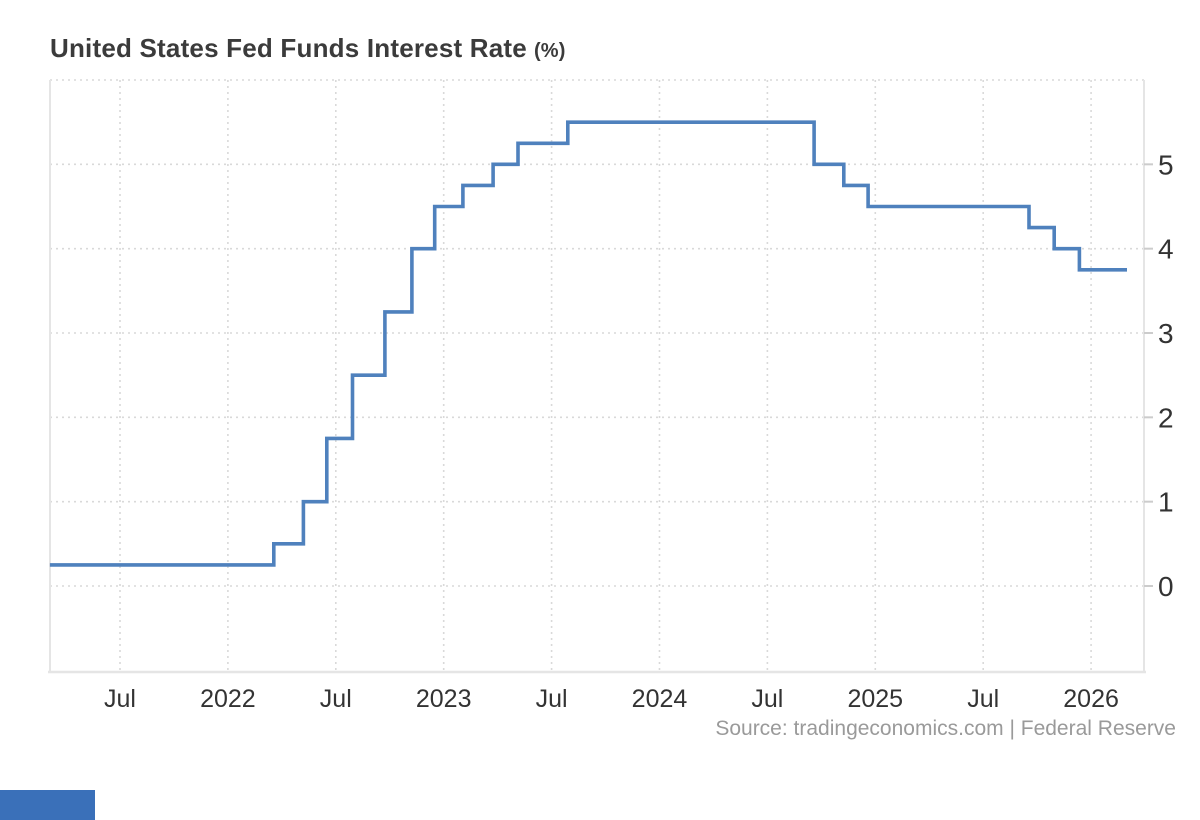  What do you see at coordinates (1166, 164) in the screenshot?
I see `y-tick-label: 5` at bounding box center [1166, 164].